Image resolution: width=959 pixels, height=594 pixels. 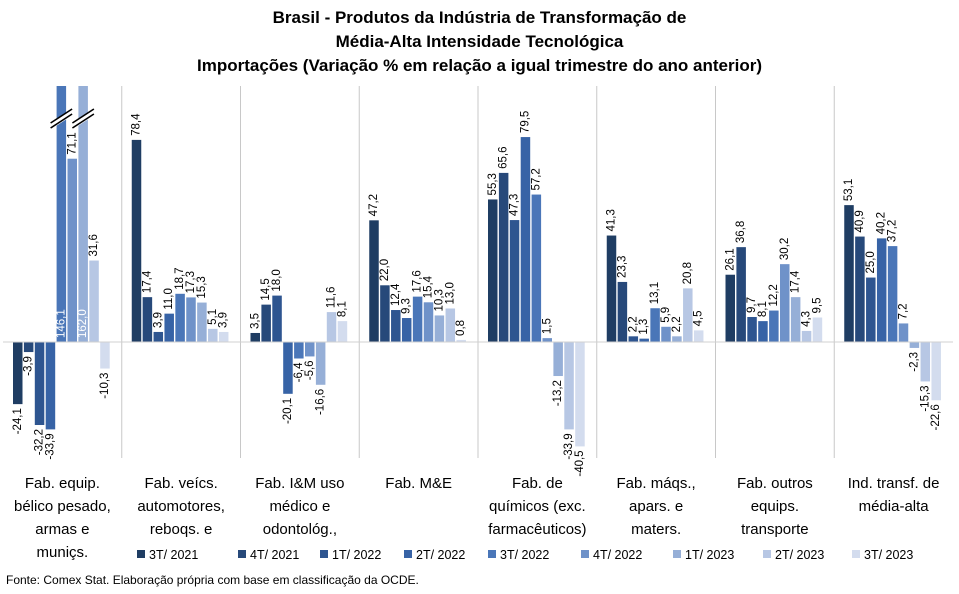 What do you see at coordinates (300, 529) in the screenshot?
I see `category-label: odontológ.,` at bounding box center [300, 529].